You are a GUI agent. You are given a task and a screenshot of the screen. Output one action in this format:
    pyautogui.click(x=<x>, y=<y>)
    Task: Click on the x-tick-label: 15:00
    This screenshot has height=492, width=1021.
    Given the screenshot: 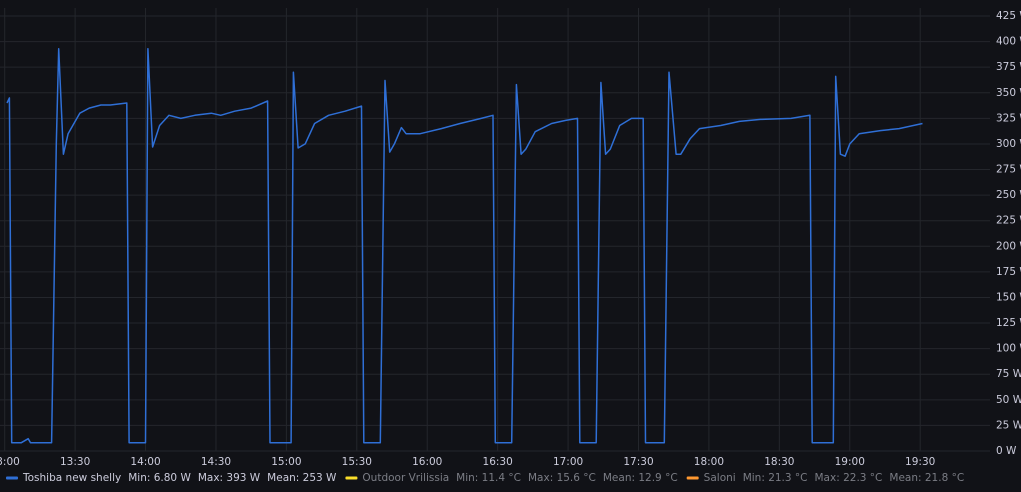 What is the action you would take?
    pyautogui.click(x=286, y=462)
    